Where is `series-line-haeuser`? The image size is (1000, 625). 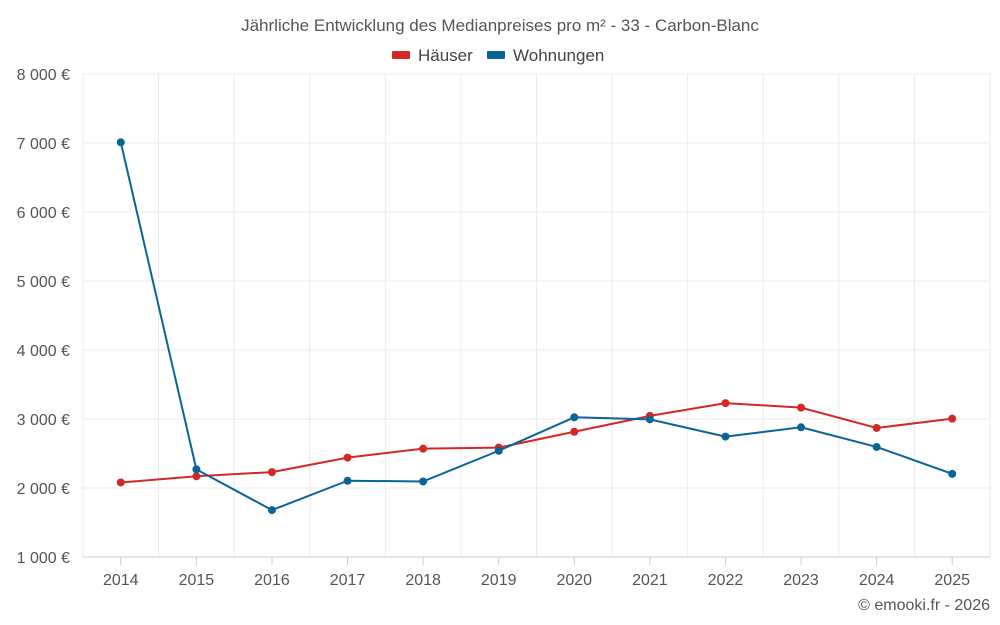 series-line-haeuser is located at coordinates (536, 443).